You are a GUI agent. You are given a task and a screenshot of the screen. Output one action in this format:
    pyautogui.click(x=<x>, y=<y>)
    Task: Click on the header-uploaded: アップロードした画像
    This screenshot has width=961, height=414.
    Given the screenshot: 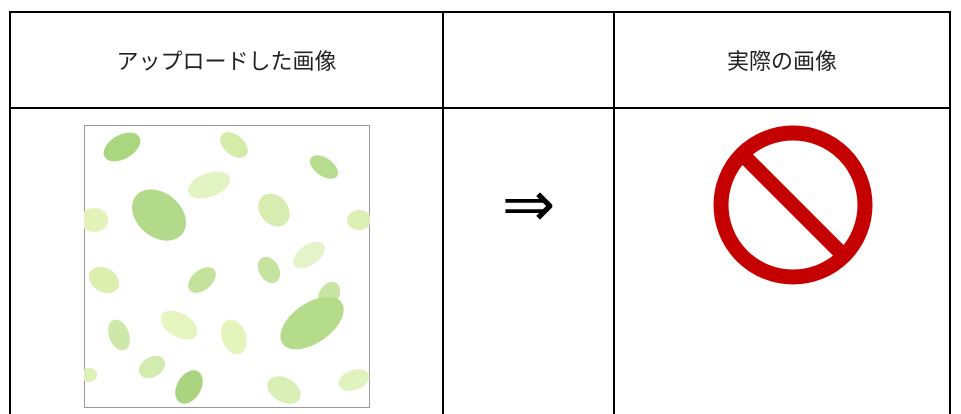 What is the action you would take?
    pyautogui.click(x=226, y=62)
    